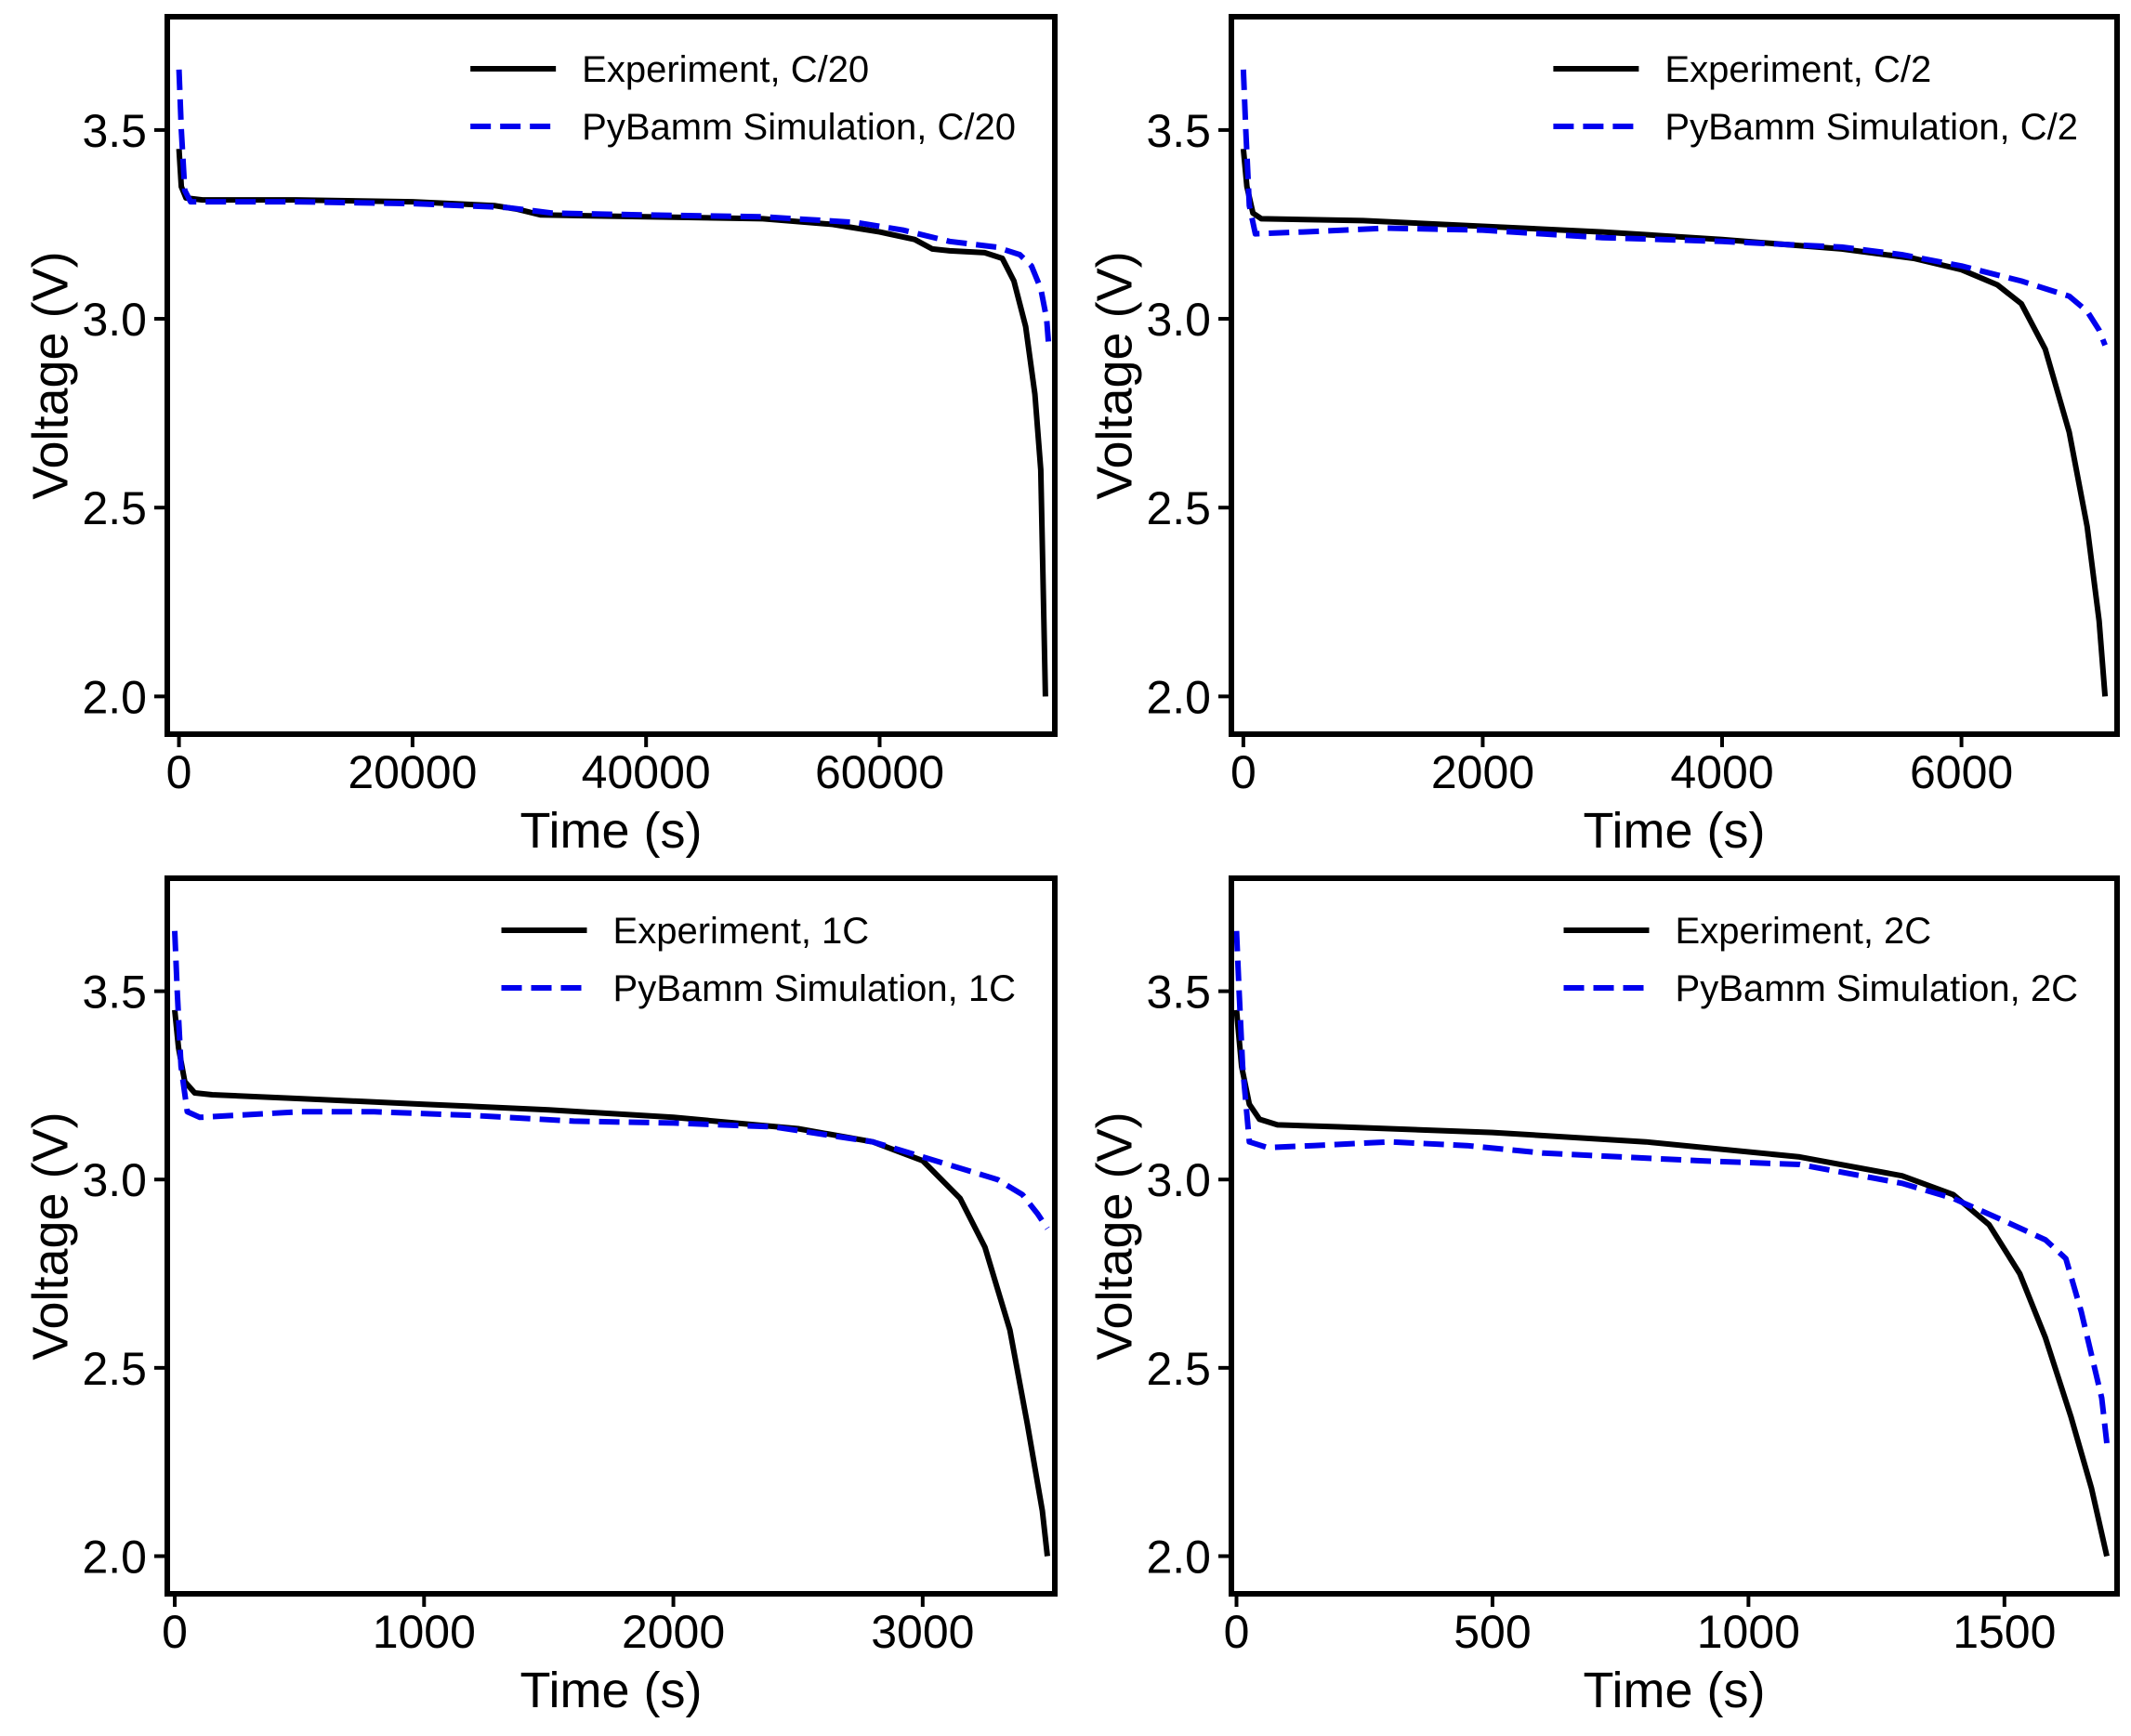 This screenshot has width=2131, height=1736. Describe the element at coordinates (1804, 931) in the screenshot. I see `legend-label-experiment: Experiment, 2C` at that location.